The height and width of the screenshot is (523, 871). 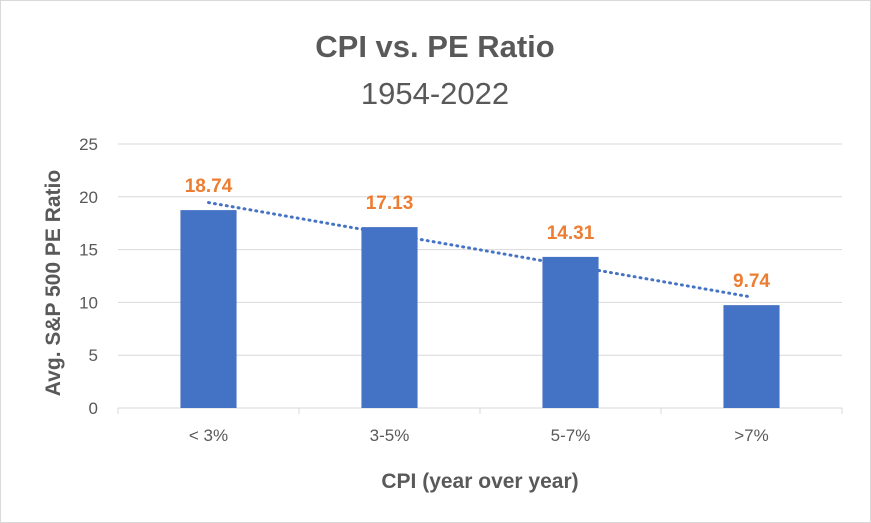 I want to click on trendline, so click(x=480, y=250).